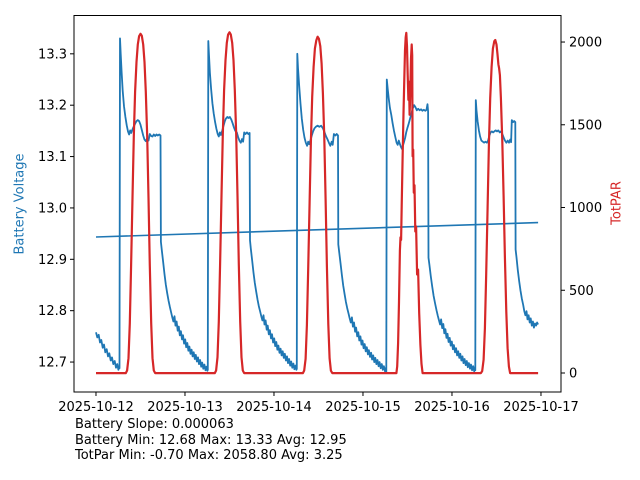 The height and width of the screenshot is (480, 640). I want to click on x-tick-label: 2025-10-14, so click(274, 407).